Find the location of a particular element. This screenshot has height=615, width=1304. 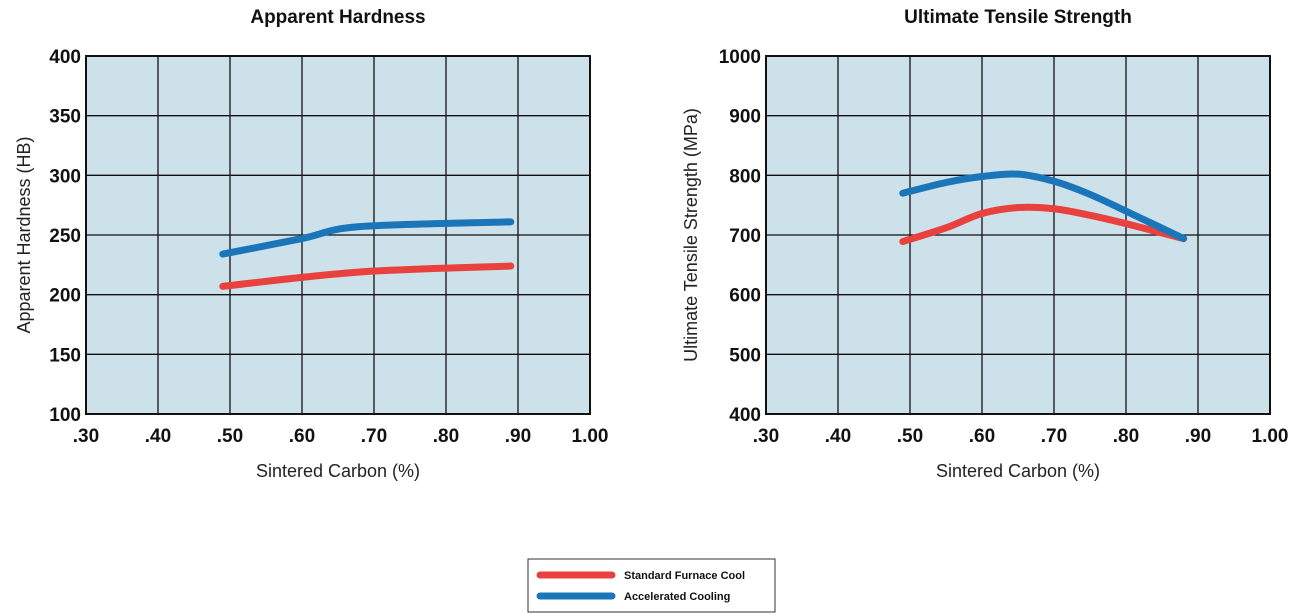

legend-label-accelerated: Accelerated Cooling is located at coordinates (677, 597).